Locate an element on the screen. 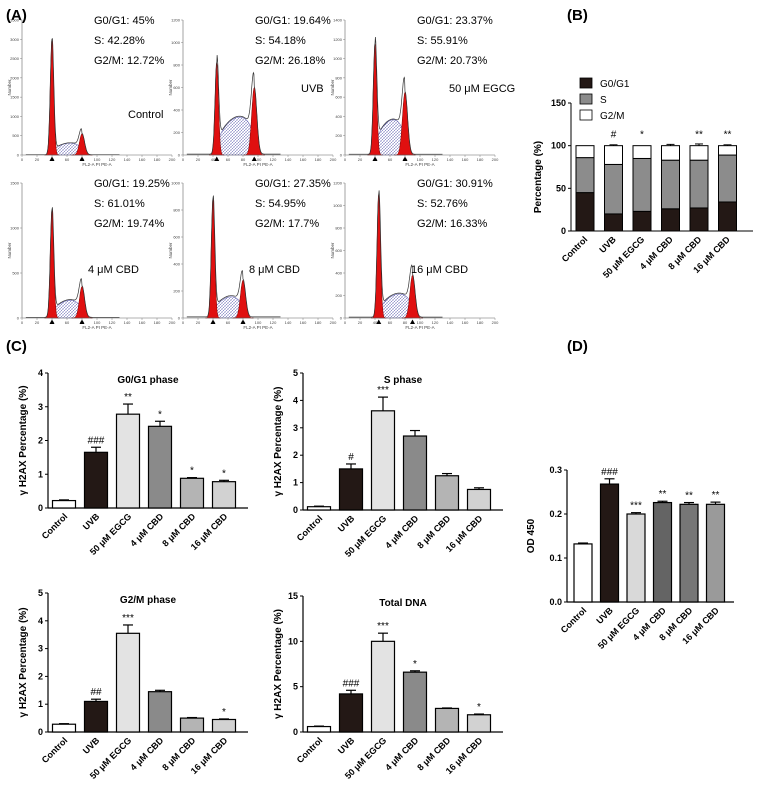 This screenshot has width=761, height=790. s-percentage: S: 42.28% is located at coordinates (119, 41).